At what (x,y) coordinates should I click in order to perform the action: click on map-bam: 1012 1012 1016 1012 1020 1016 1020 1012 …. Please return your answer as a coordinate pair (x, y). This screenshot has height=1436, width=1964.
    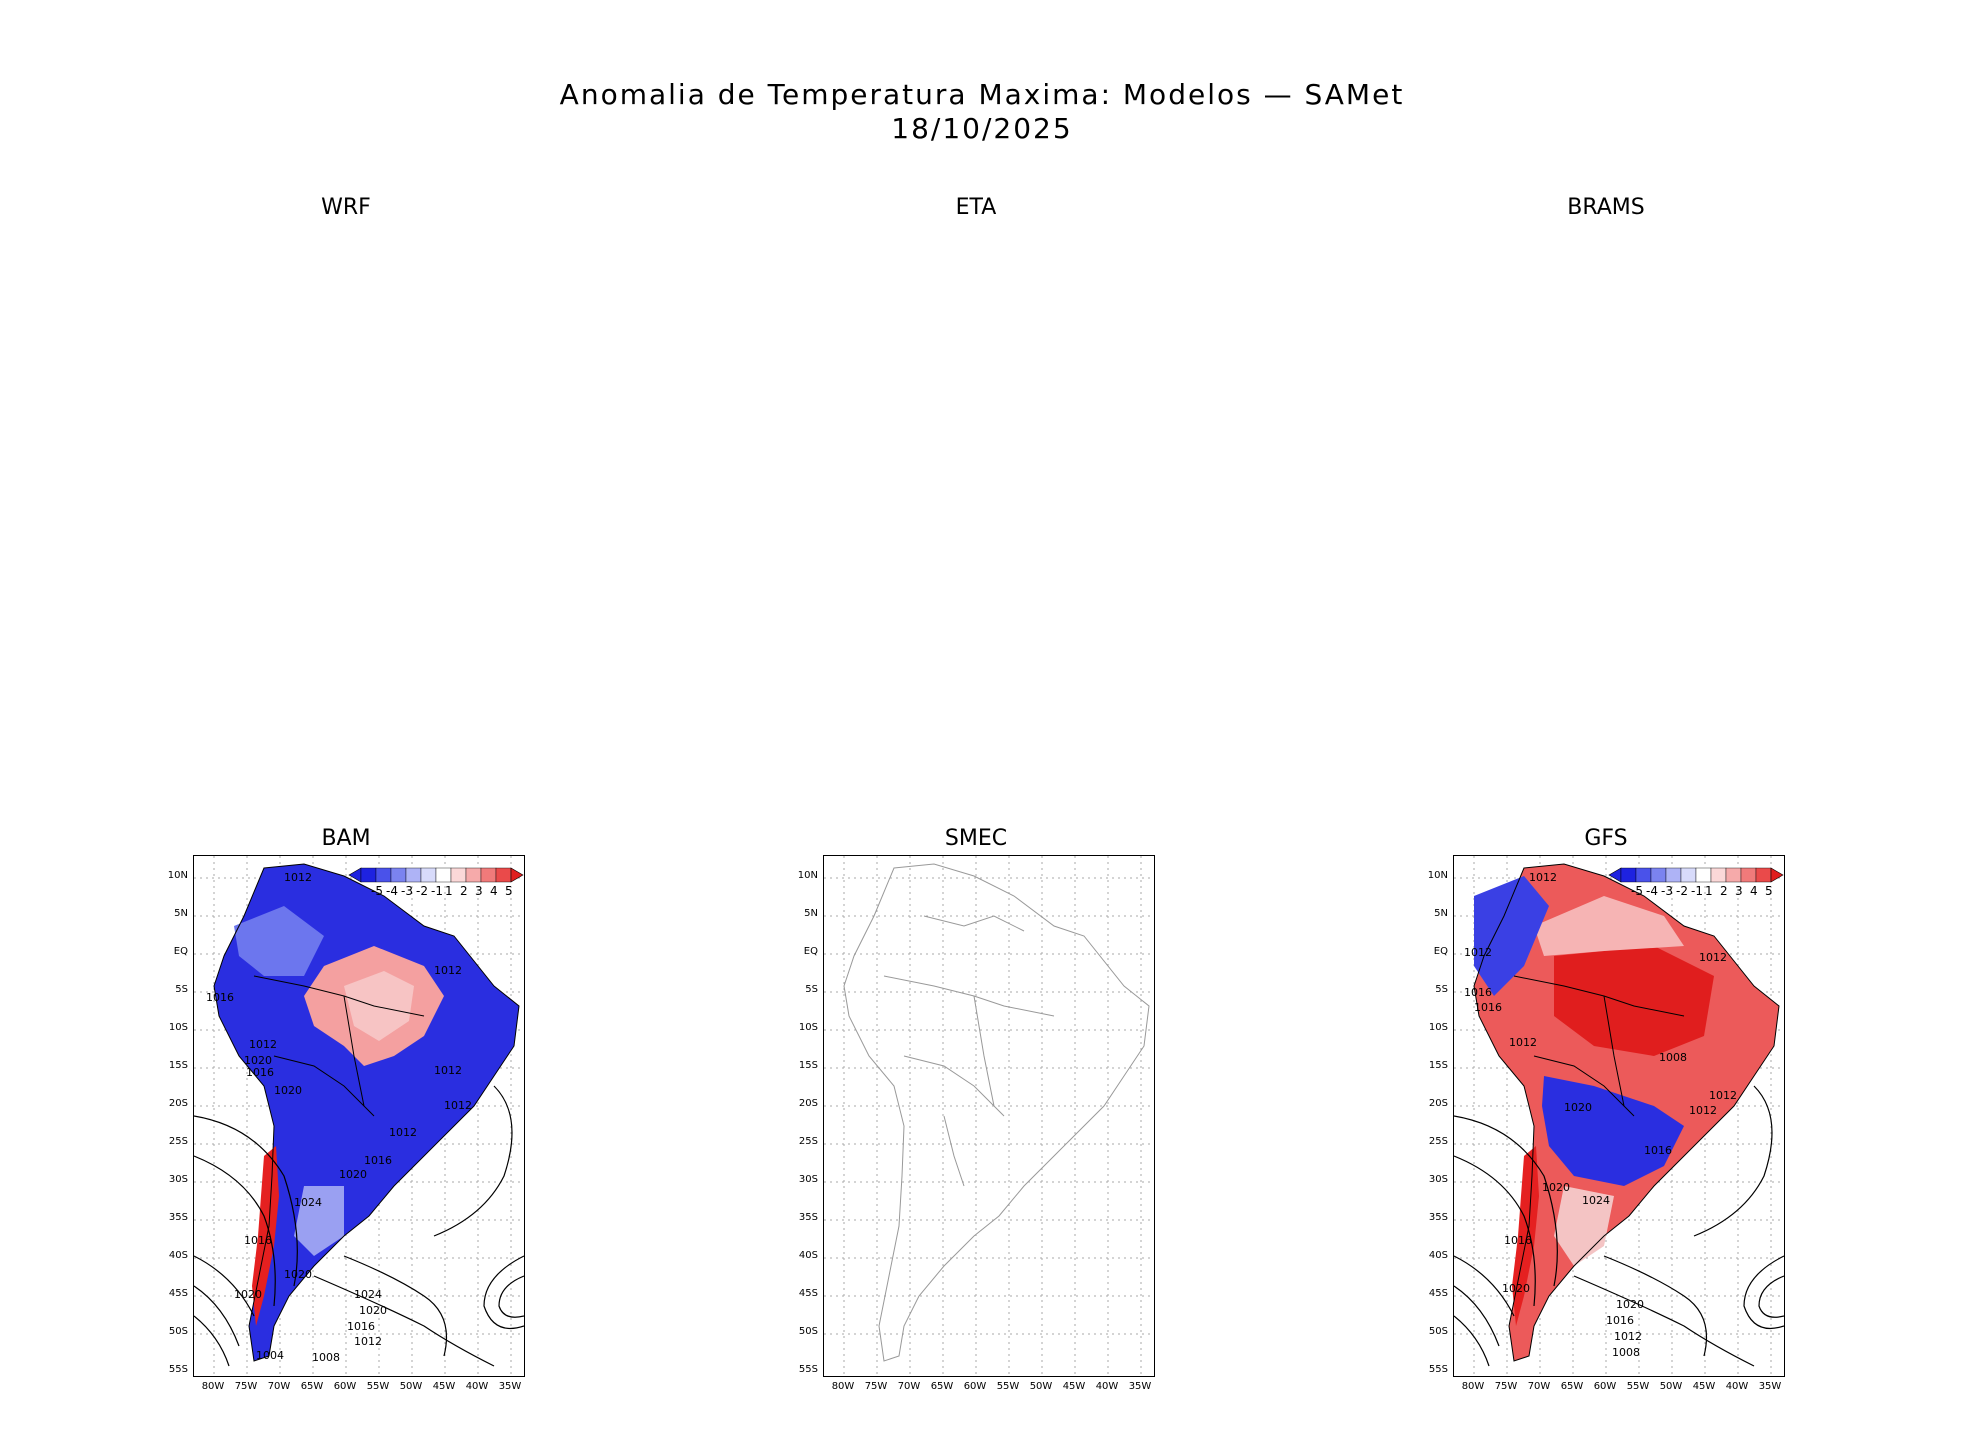
    Looking at the image, I should click on (359, 1116).